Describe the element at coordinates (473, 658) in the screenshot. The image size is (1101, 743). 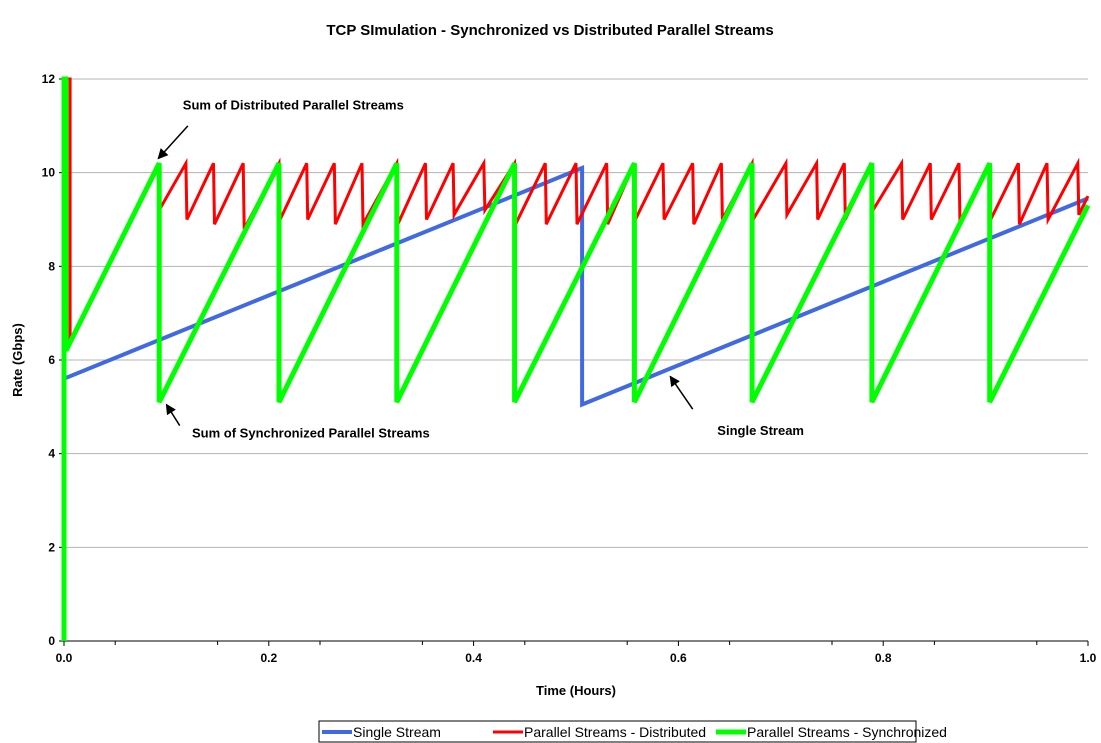
I see `x-tick-label-2: 0.4` at that location.